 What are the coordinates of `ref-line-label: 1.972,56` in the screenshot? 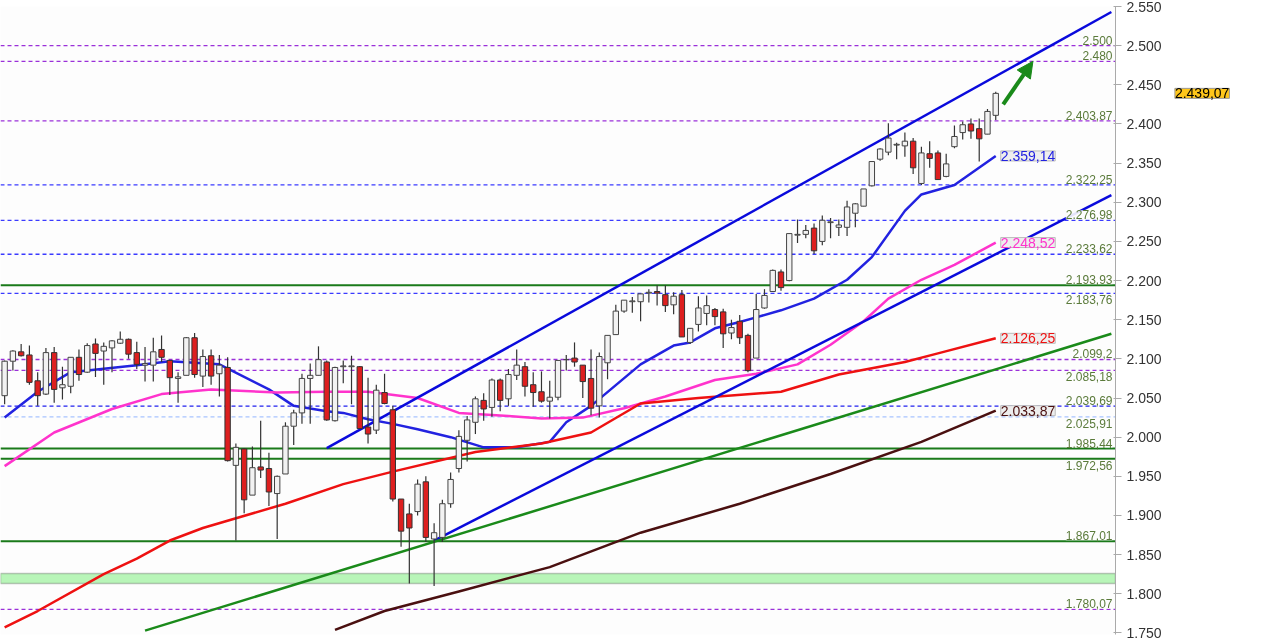 It's located at (1089, 465).